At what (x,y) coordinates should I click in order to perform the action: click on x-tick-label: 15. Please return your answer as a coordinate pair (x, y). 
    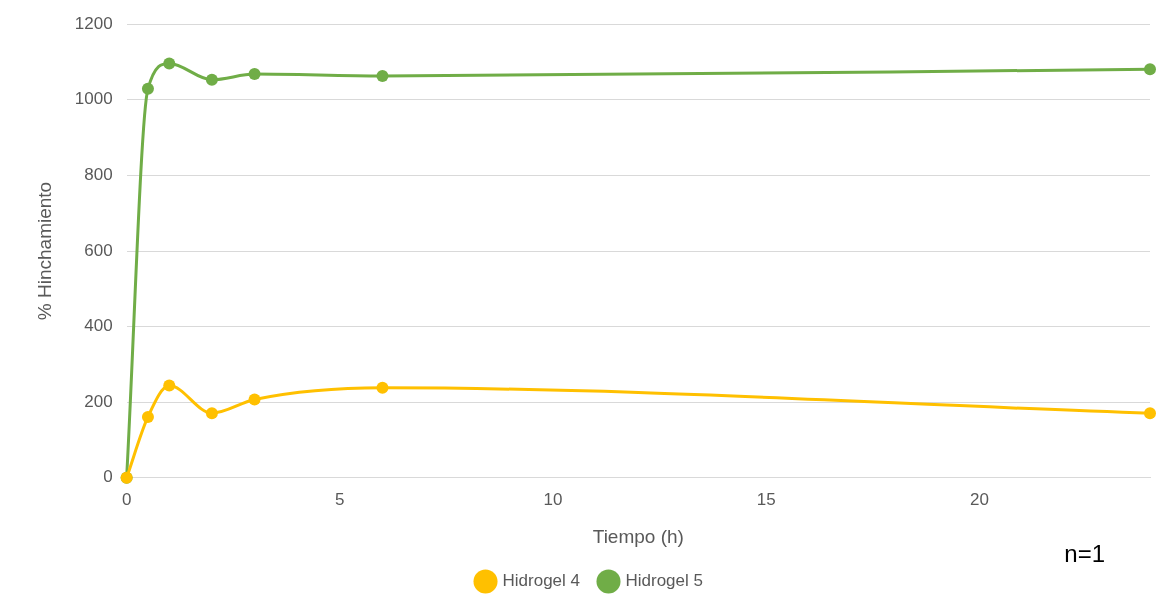
    Looking at the image, I should click on (766, 499).